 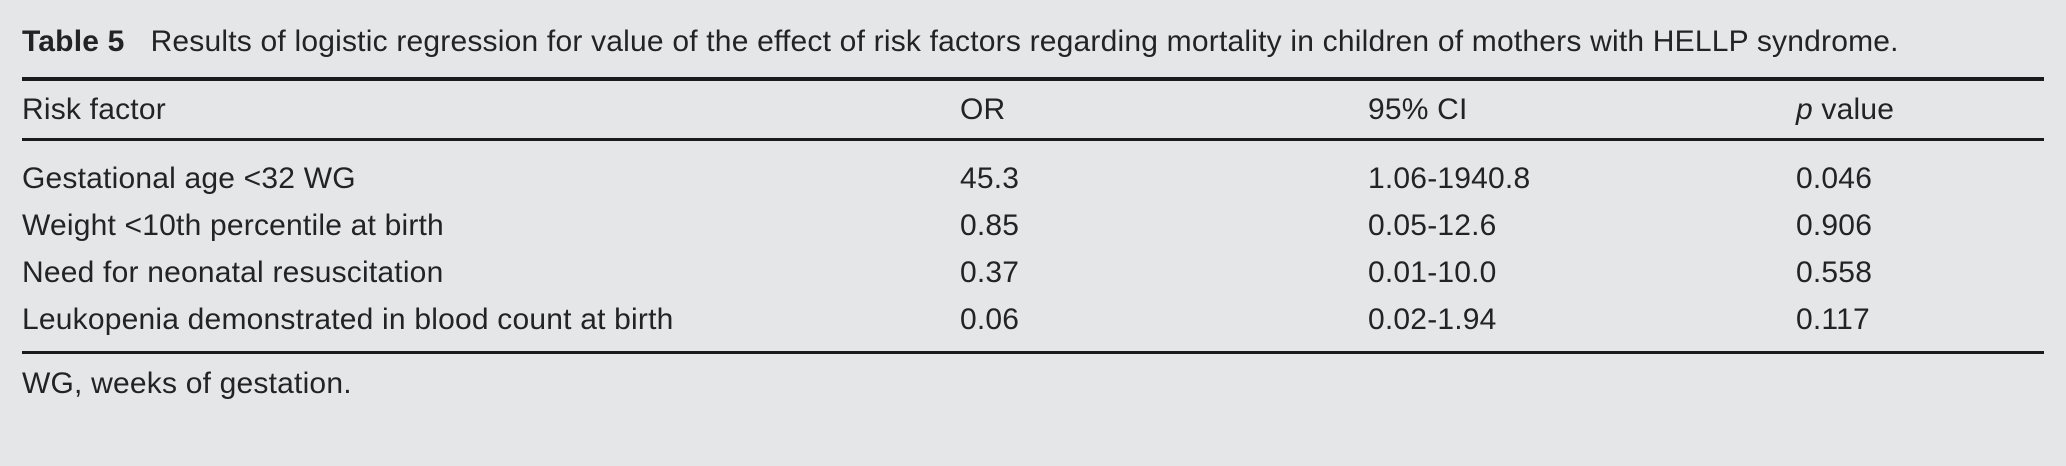 I want to click on cell-or: 45.3, so click(x=990, y=178).